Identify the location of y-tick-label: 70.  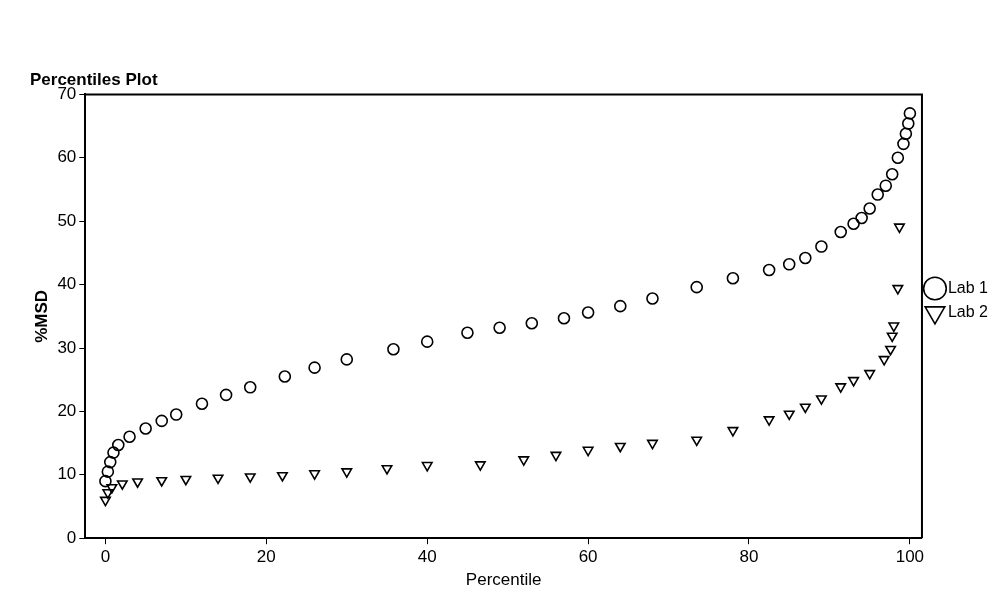
(67, 94).